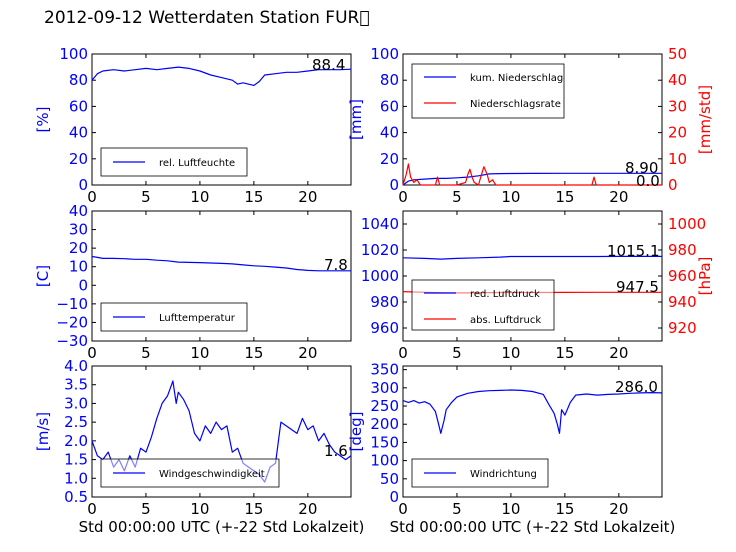  Describe the element at coordinates (78, 80) in the screenshot. I see `humidity-ytick-label: 80` at that location.